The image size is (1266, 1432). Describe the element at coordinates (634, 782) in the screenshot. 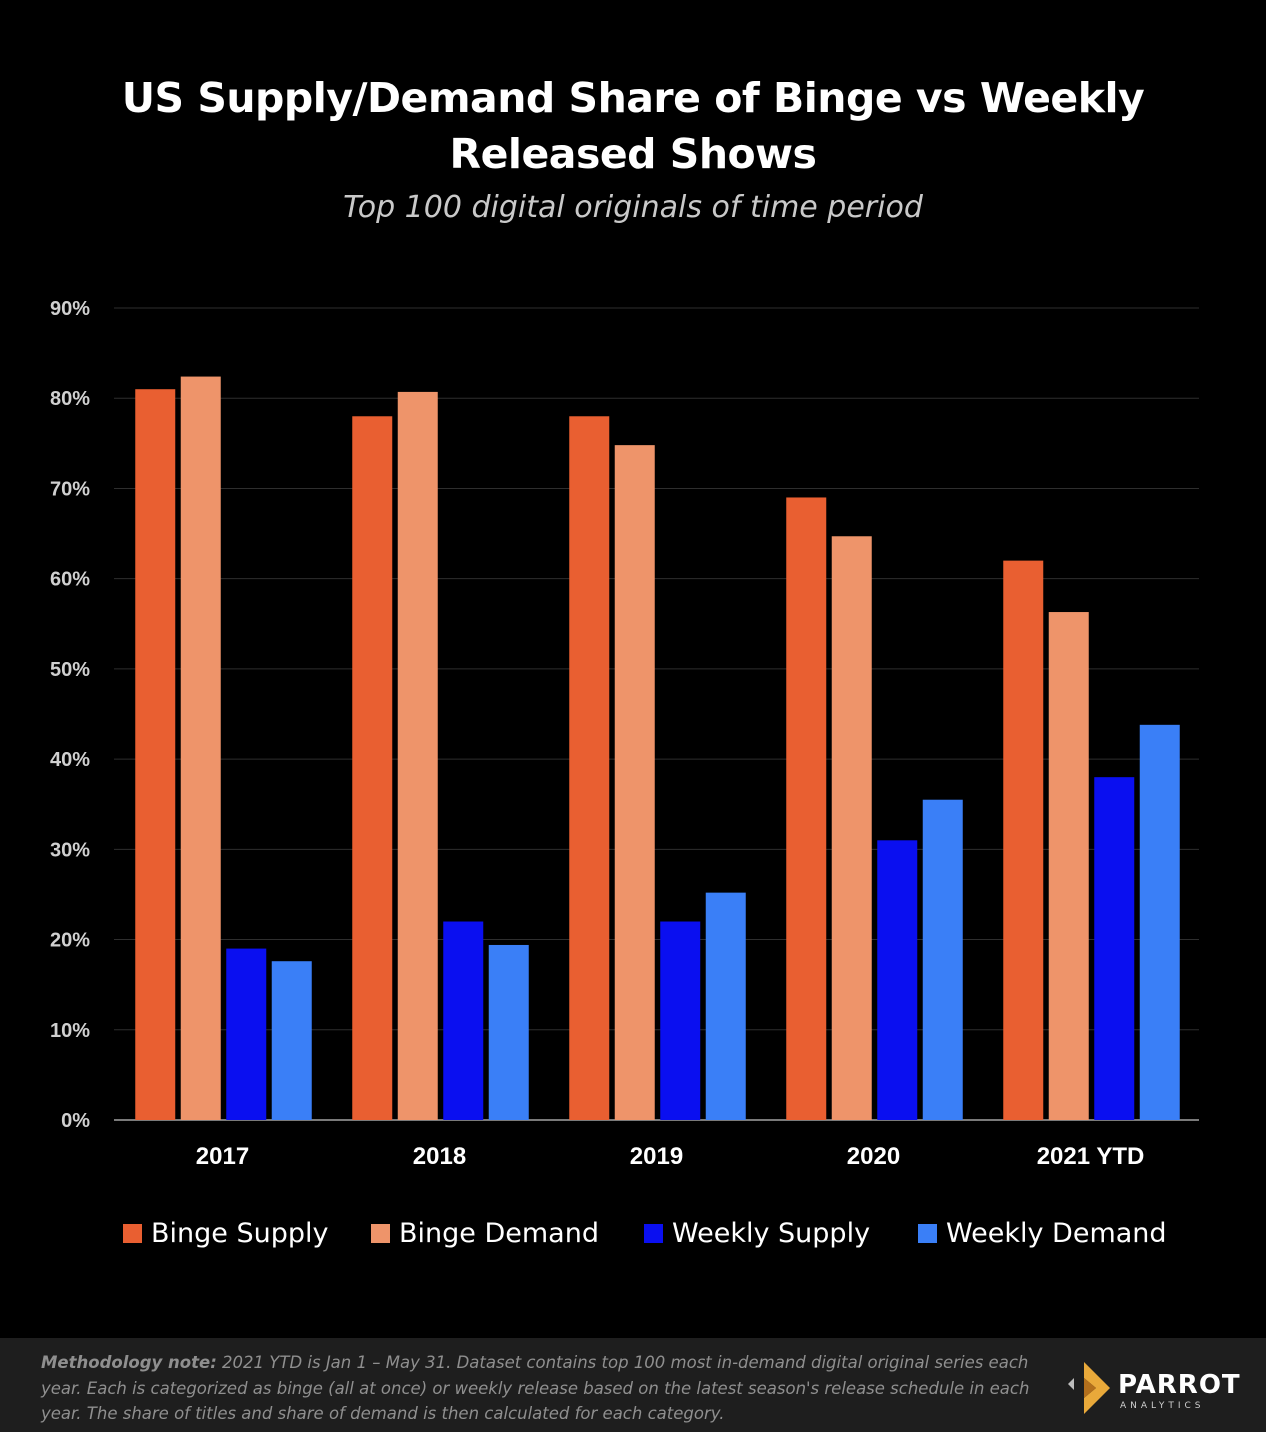

I see `bar-binge-demand-2019` at that location.